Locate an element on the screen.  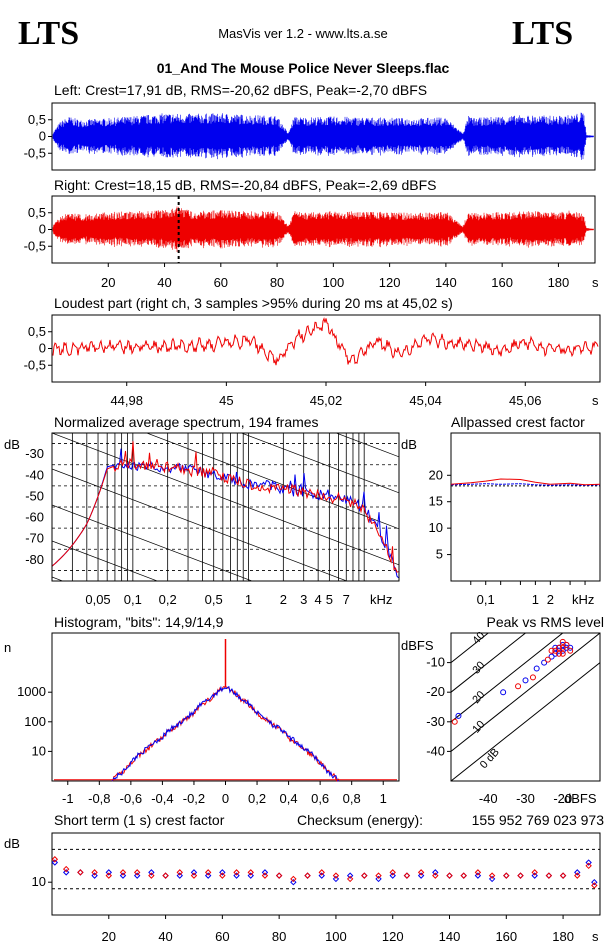
peak-rms-diagonals is located at coordinates (525, 707).